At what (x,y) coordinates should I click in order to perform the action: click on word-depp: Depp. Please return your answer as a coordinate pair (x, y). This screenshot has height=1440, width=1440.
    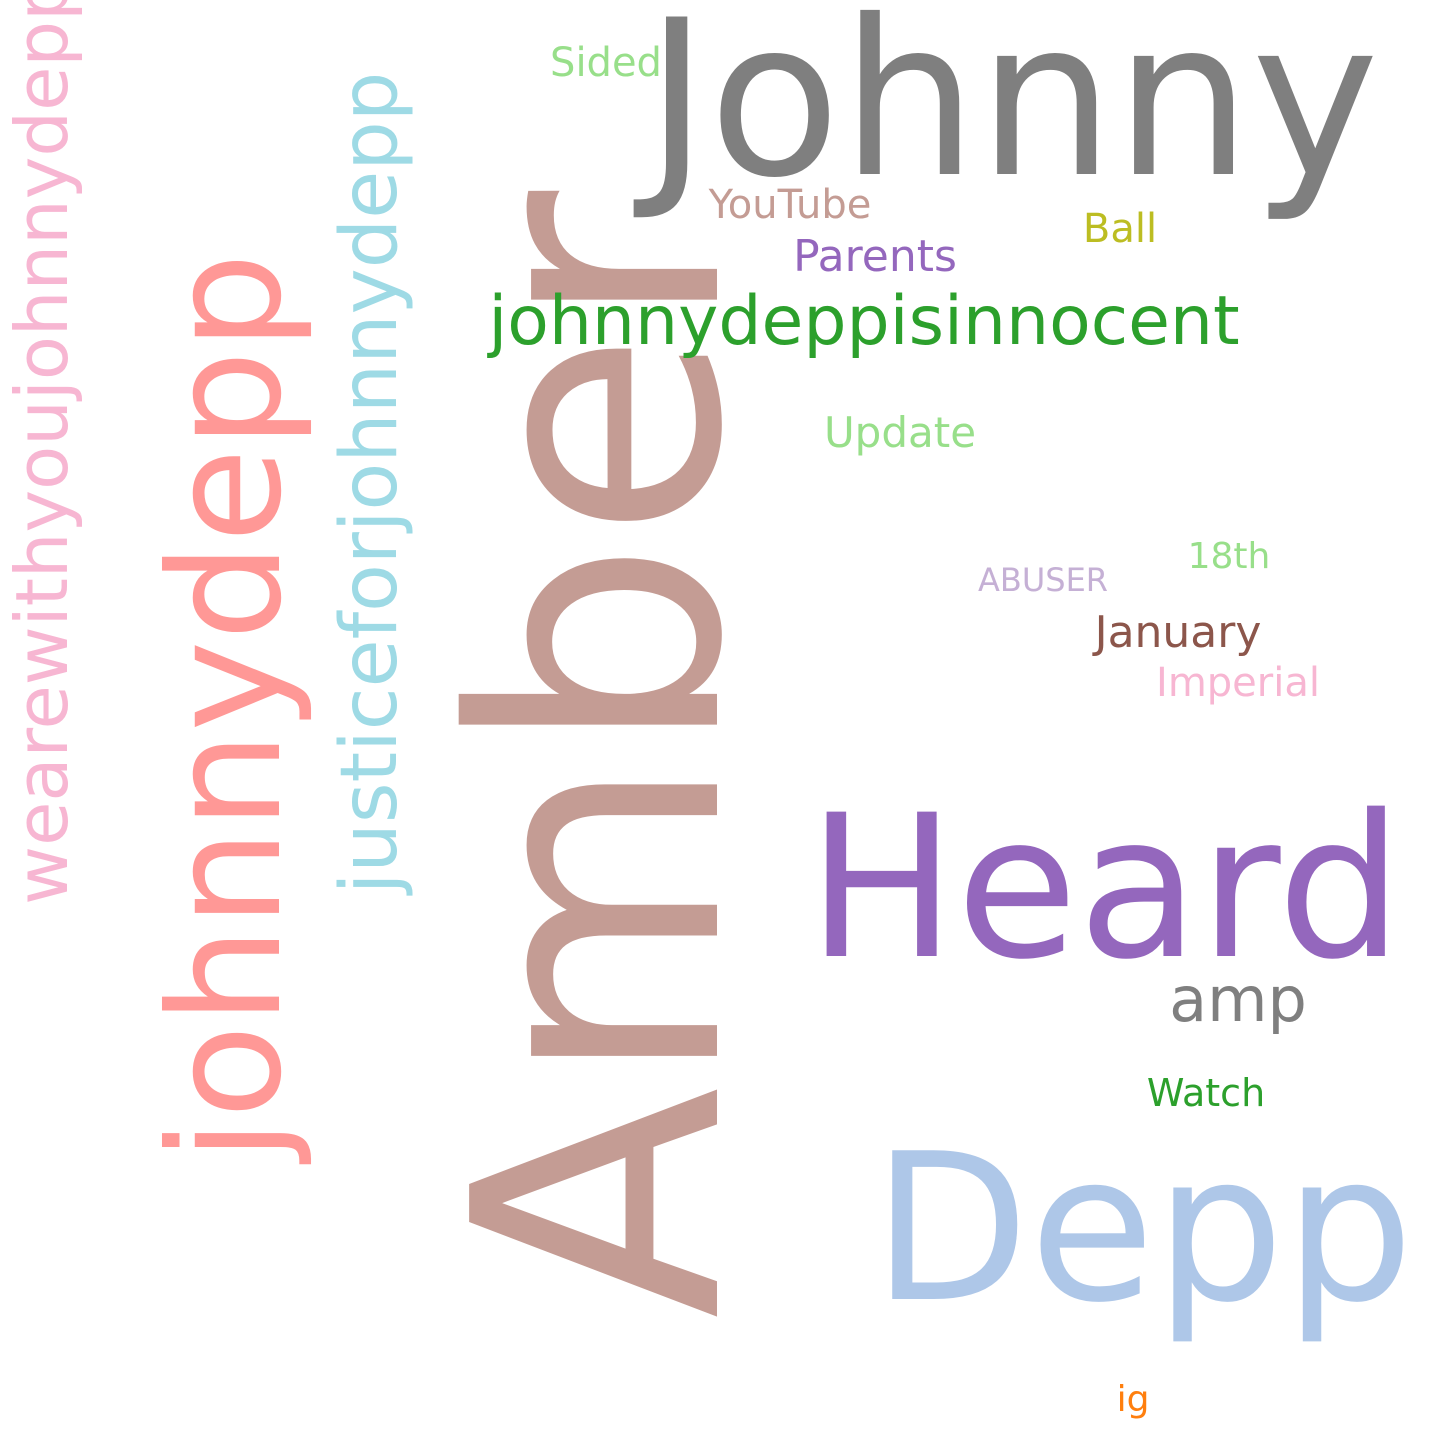
    Looking at the image, I should click on (1143, 1229).